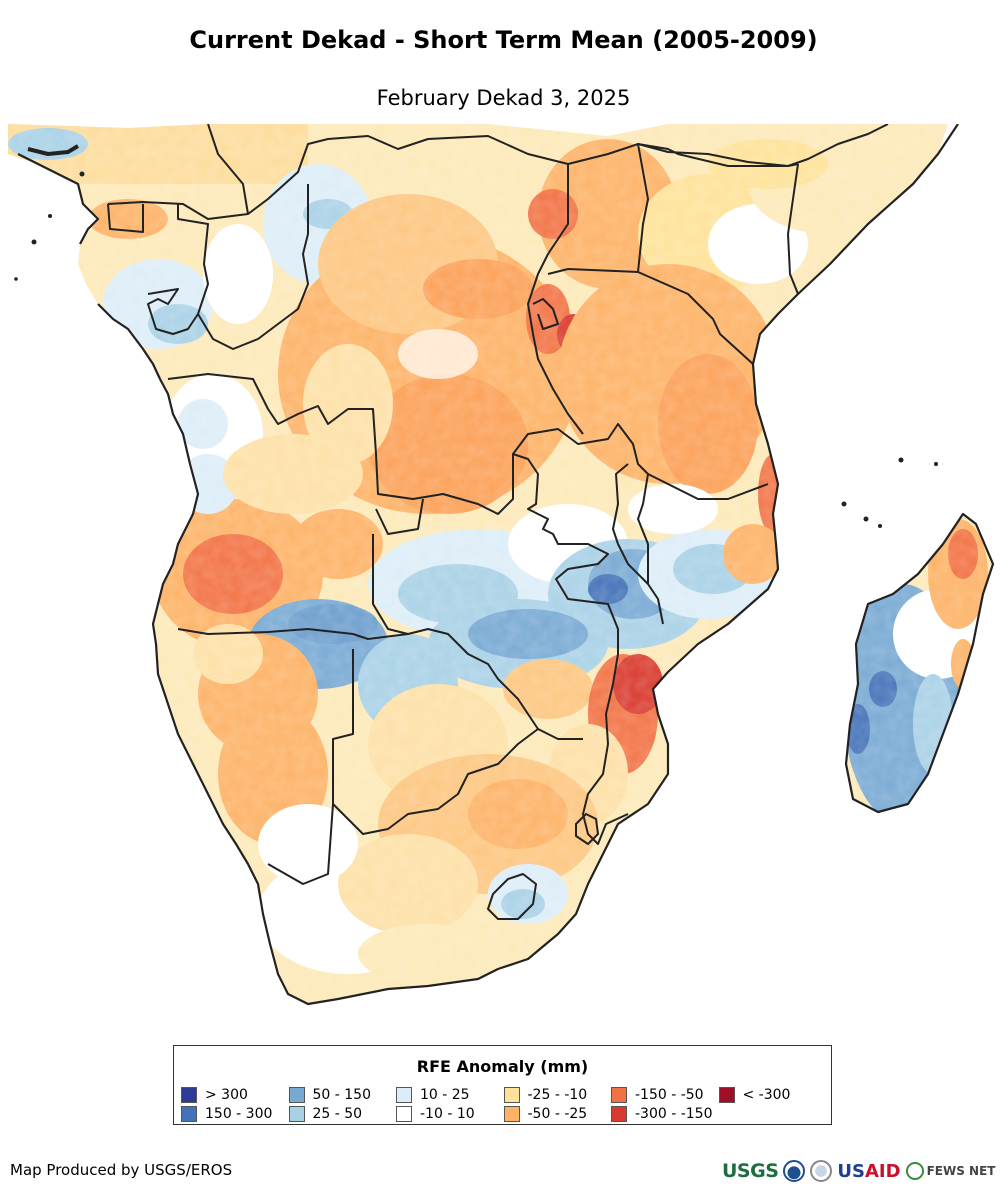 The height and width of the screenshot is (1195, 1007). What do you see at coordinates (883, 1171) in the screenshot?
I see `usaid-aid: AID` at bounding box center [883, 1171].